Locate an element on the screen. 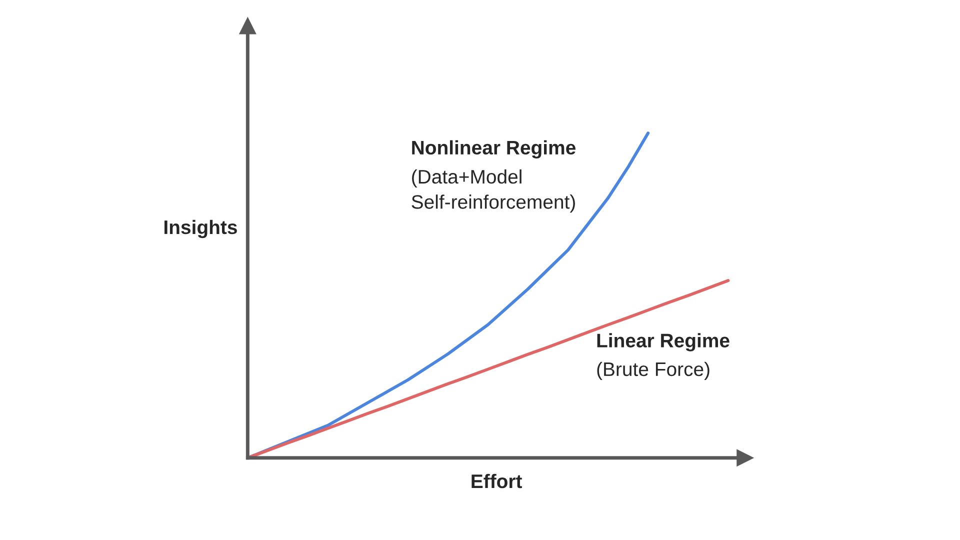  annotation: (Brute Force) is located at coordinates (653, 371).